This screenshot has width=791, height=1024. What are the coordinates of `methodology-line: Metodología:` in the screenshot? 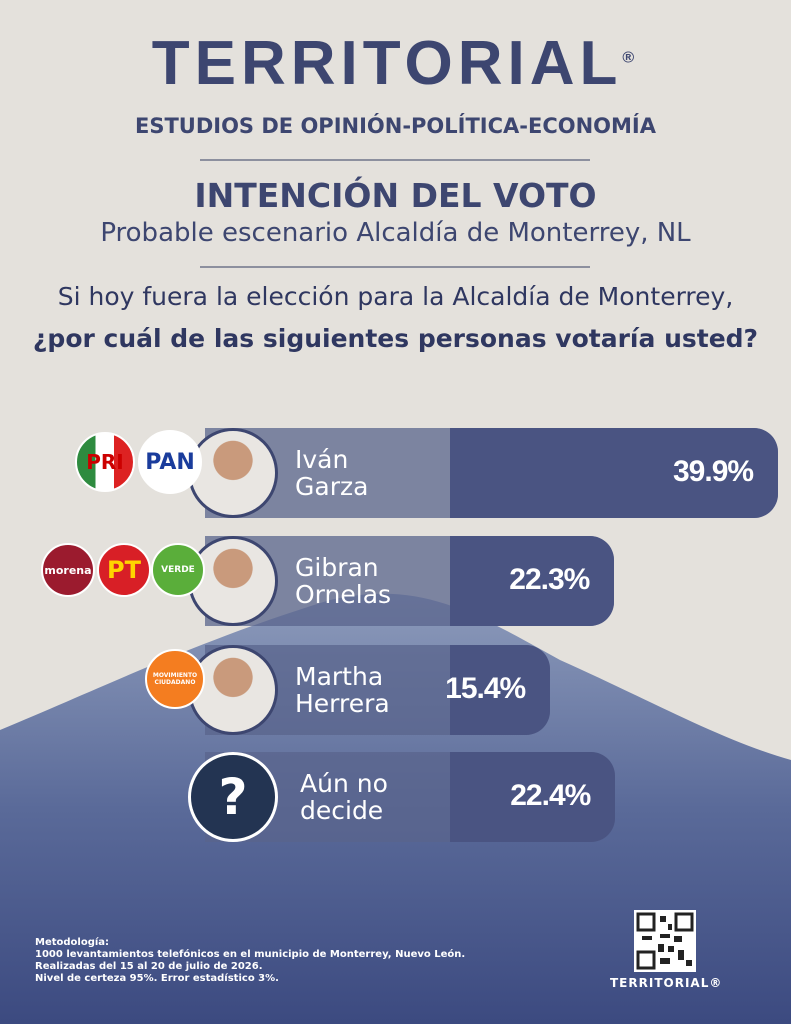 It's located at (72, 942).